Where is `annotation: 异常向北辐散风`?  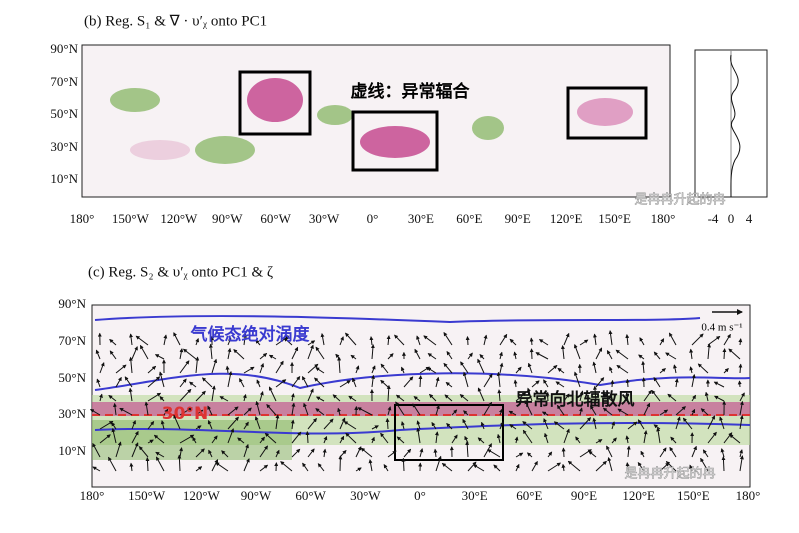
annotation: 异常向北辐散风 is located at coordinates (575, 399).